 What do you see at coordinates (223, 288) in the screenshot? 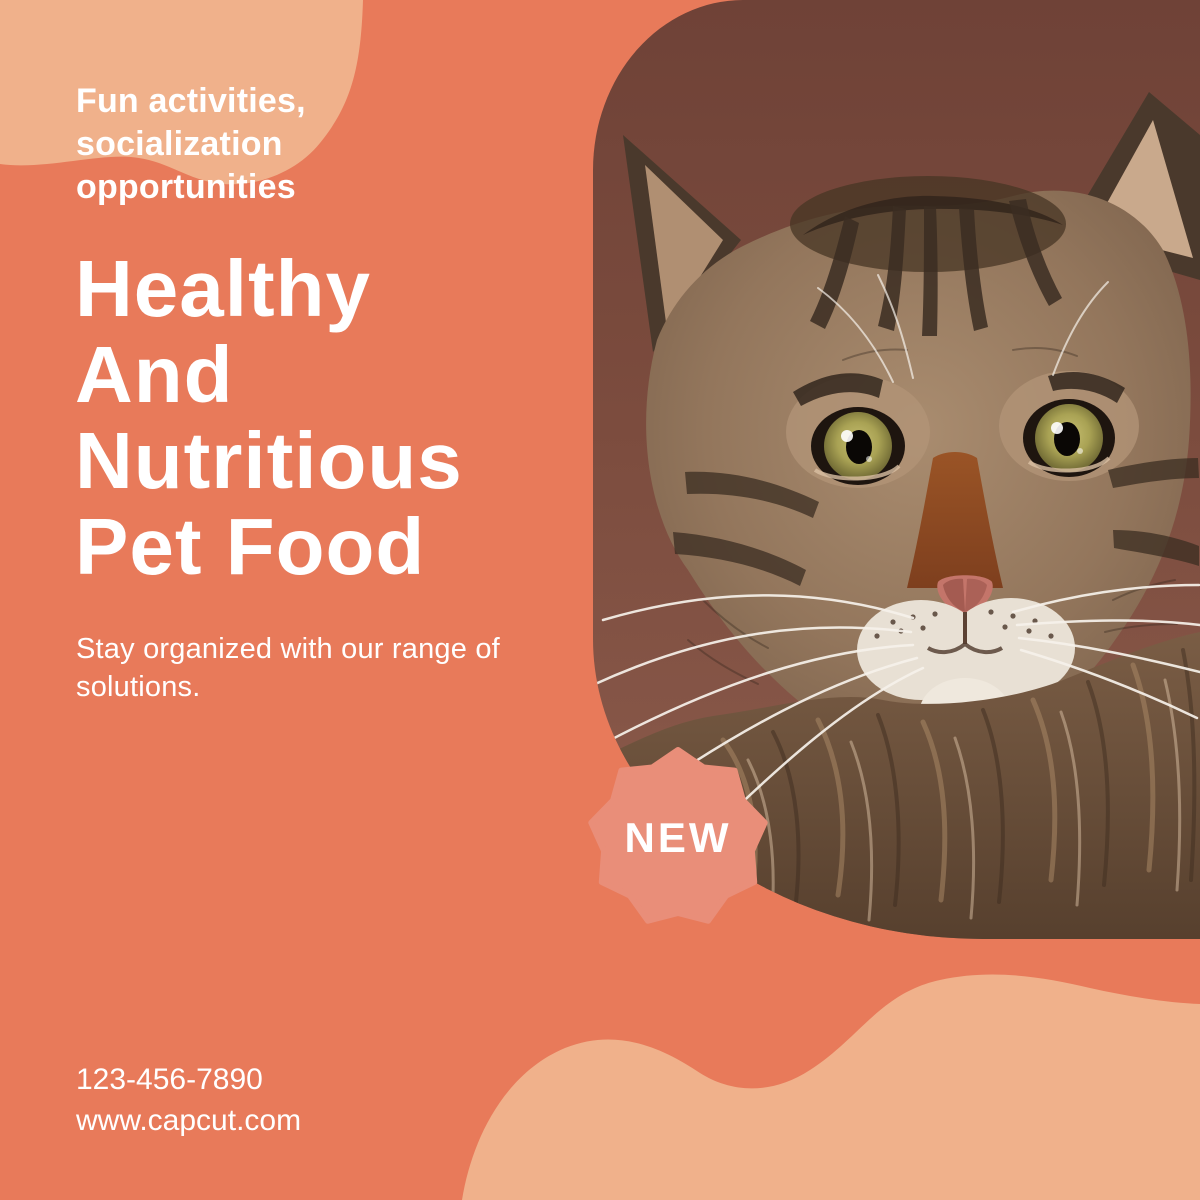
I see `heading-line: Healthy` at bounding box center [223, 288].